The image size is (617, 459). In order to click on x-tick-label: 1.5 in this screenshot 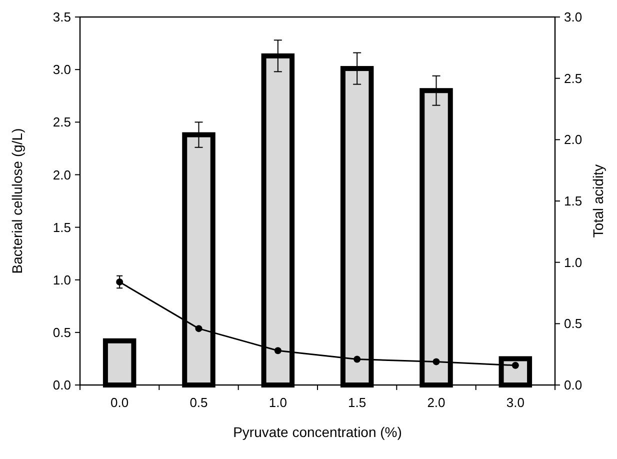, I will do `click(357, 402)`.